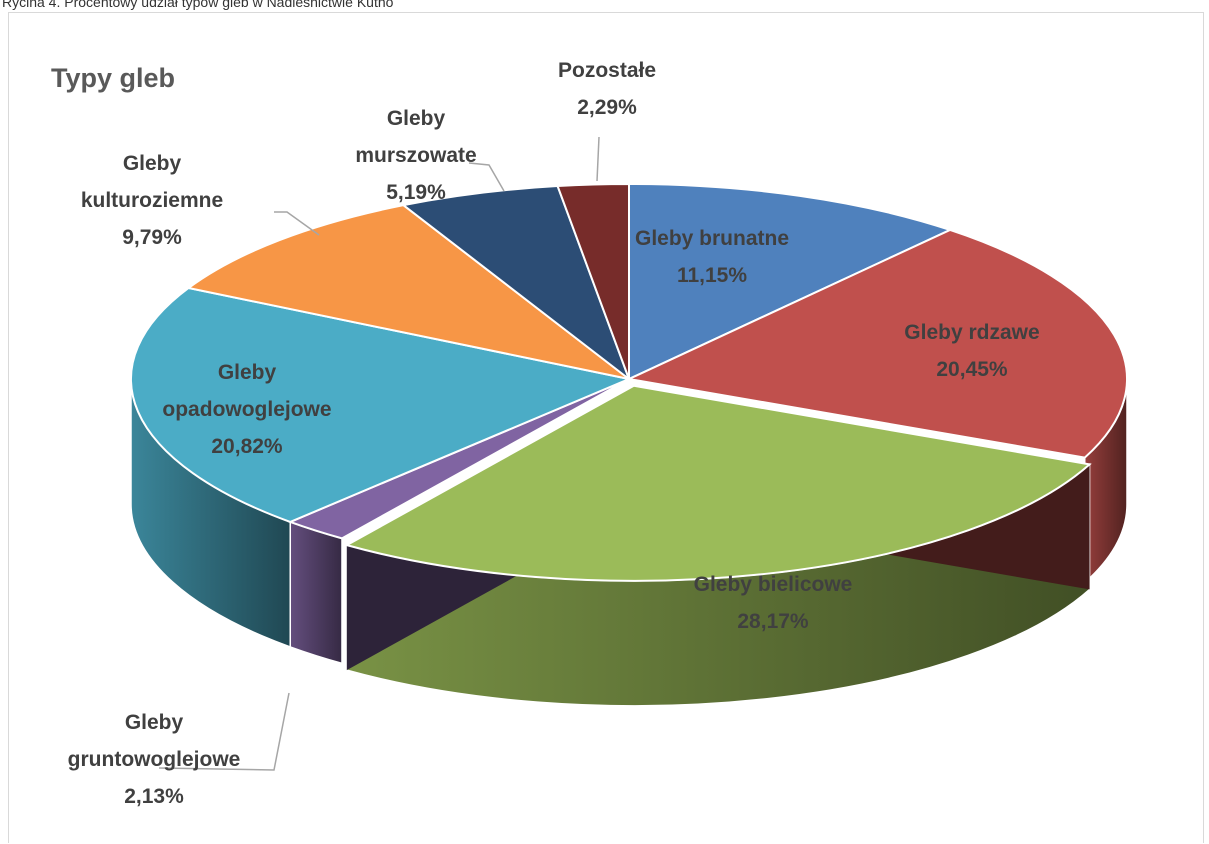 The width and height of the screenshot is (1209, 844). I want to click on data-label-gleby-brunatne: Gleby brunatne 11,15%, so click(712, 257).